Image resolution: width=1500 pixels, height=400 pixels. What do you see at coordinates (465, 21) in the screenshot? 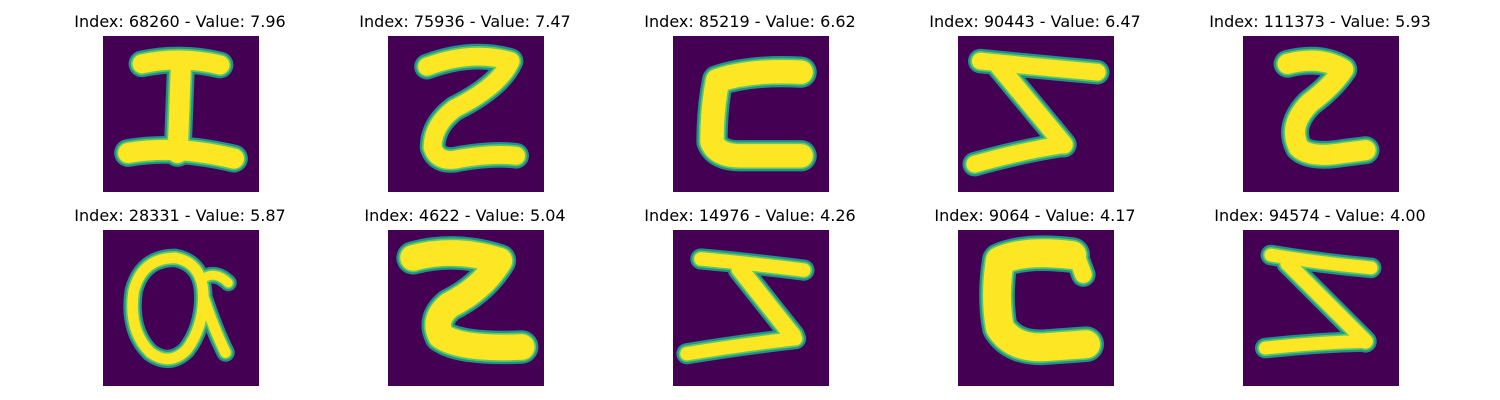
I see `panel-title: Index: 75936 - Value: 7.47` at bounding box center [465, 21].